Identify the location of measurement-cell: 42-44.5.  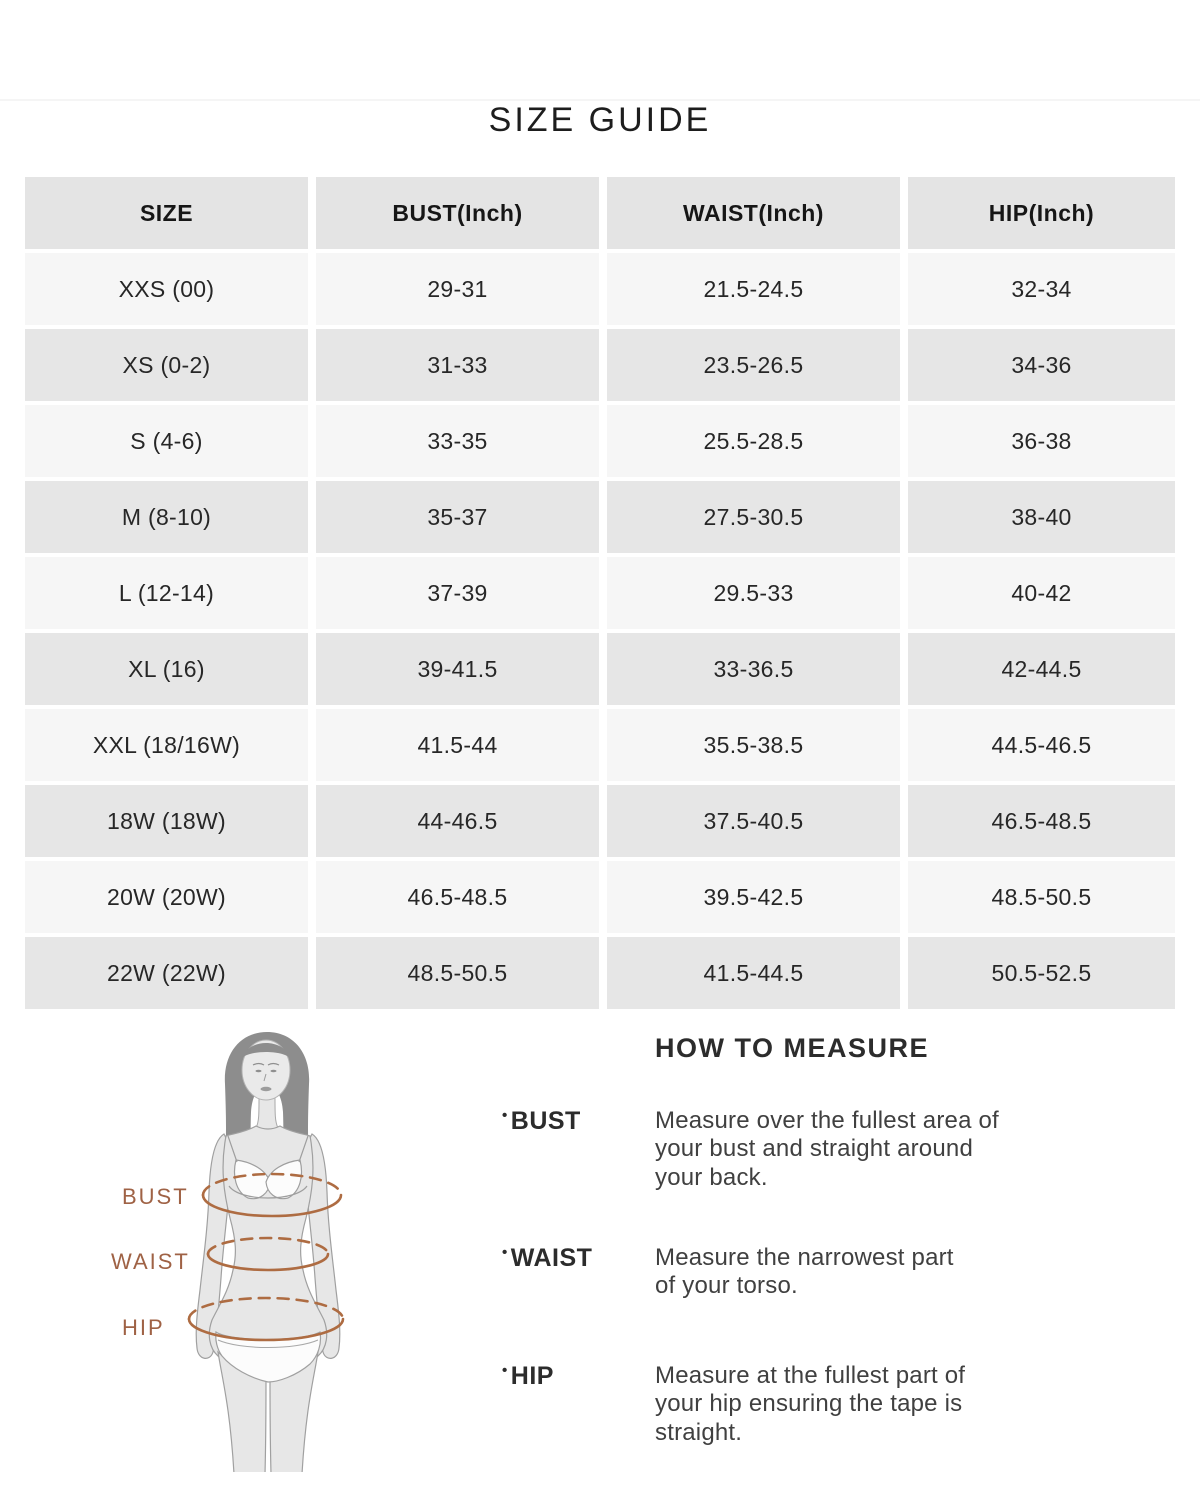
(1041, 669).